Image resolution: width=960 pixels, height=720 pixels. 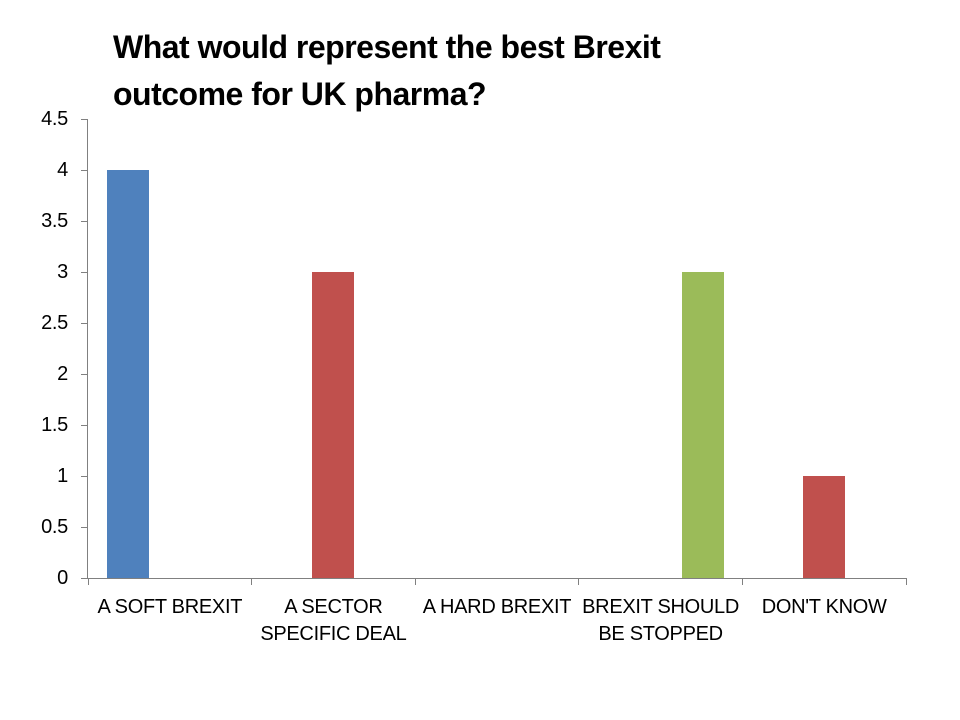 I want to click on y-axis-tick-label: 1.5, so click(x=54, y=425).